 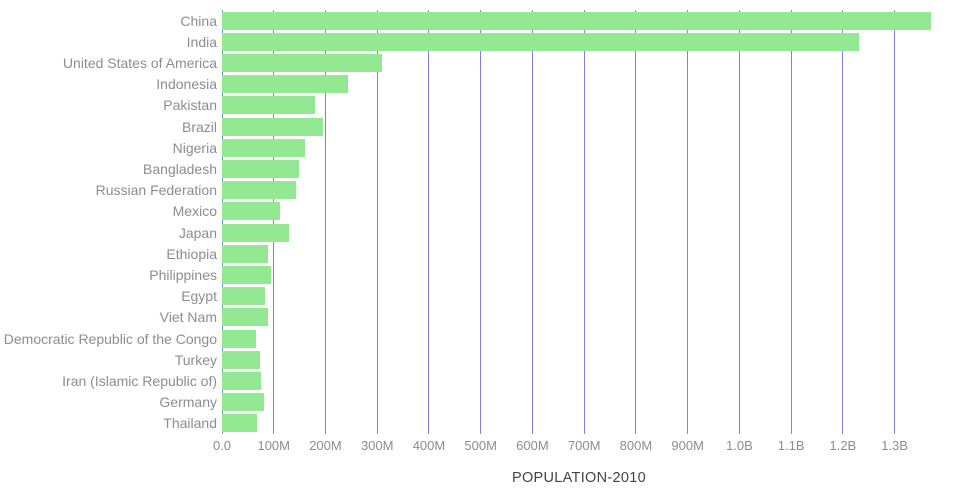 What do you see at coordinates (111, 296) in the screenshot?
I see `category-label: Egypt` at bounding box center [111, 296].